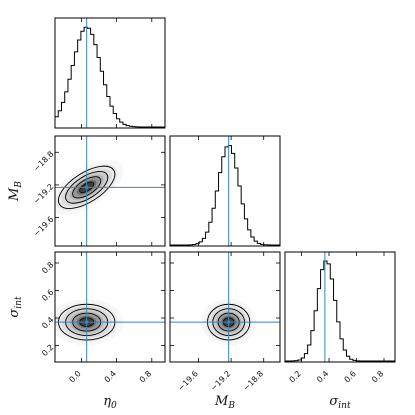  Describe the element at coordinates (350, 376) in the screenshot. I see `x-tick-label: 0.6` at that location.